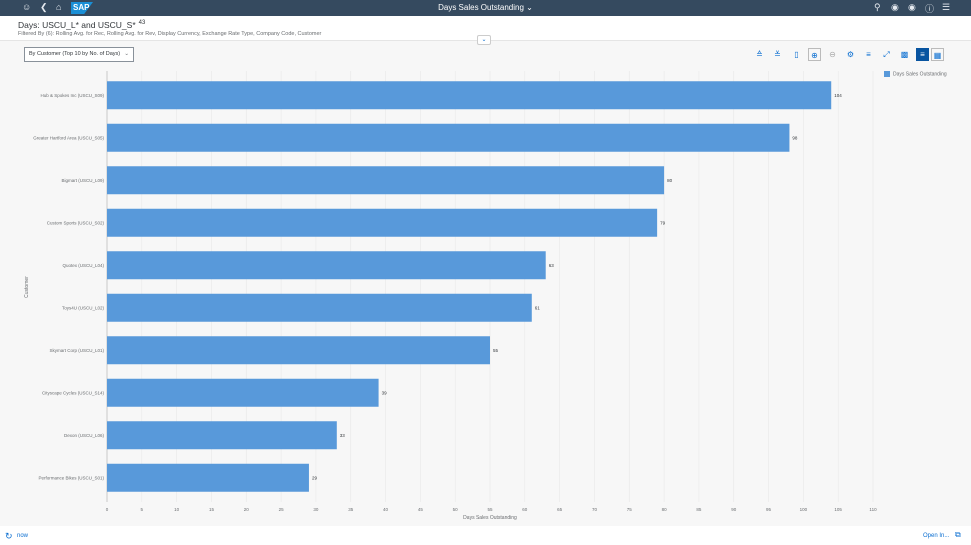 The height and width of the screenshot is (545, 971). Describe the element at coordinates (663, 223) in the screenshot. I see `data-label: 79` at that location.